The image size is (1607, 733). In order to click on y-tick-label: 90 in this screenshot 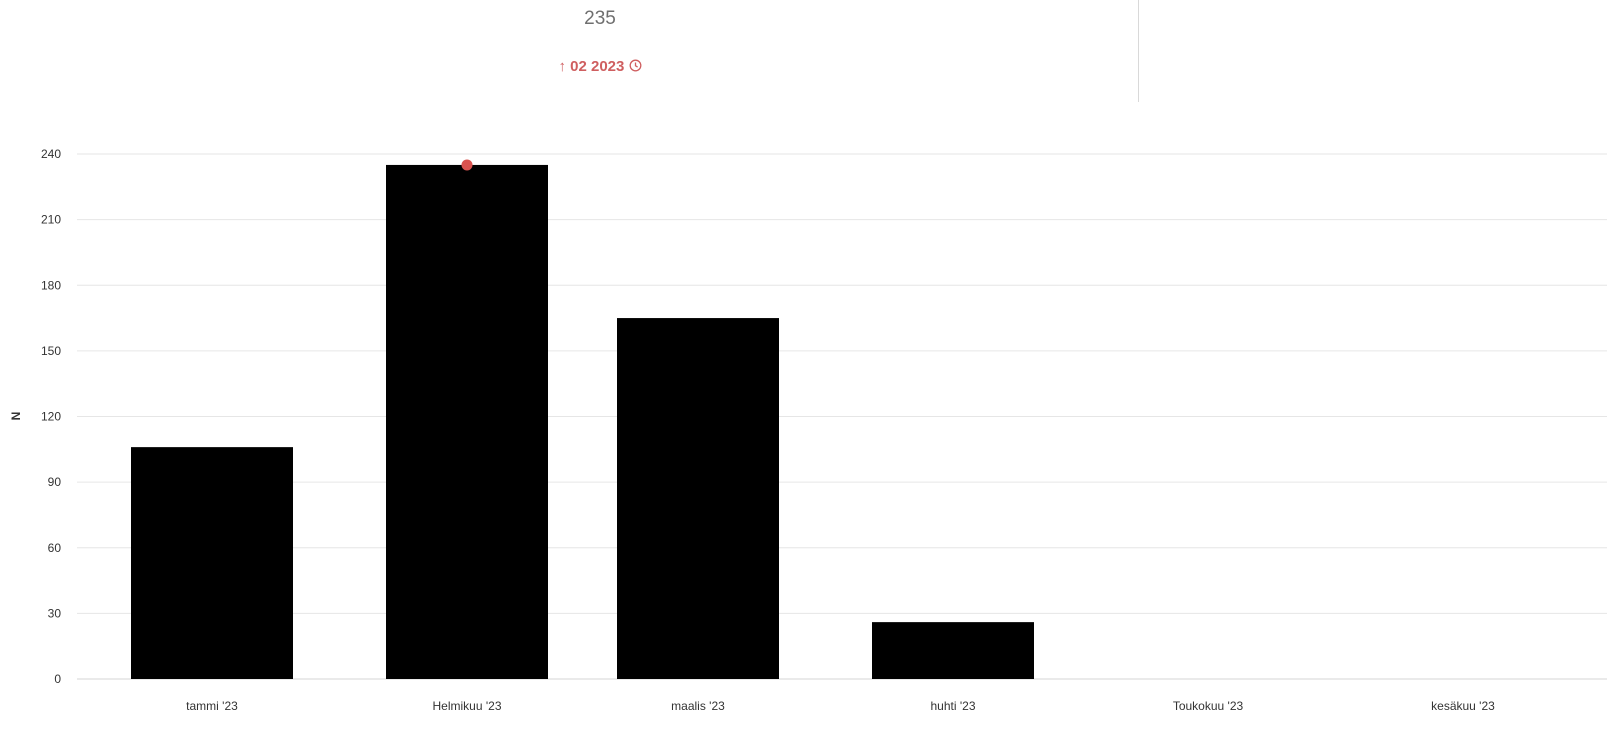, I will do `click(55, 482)`.